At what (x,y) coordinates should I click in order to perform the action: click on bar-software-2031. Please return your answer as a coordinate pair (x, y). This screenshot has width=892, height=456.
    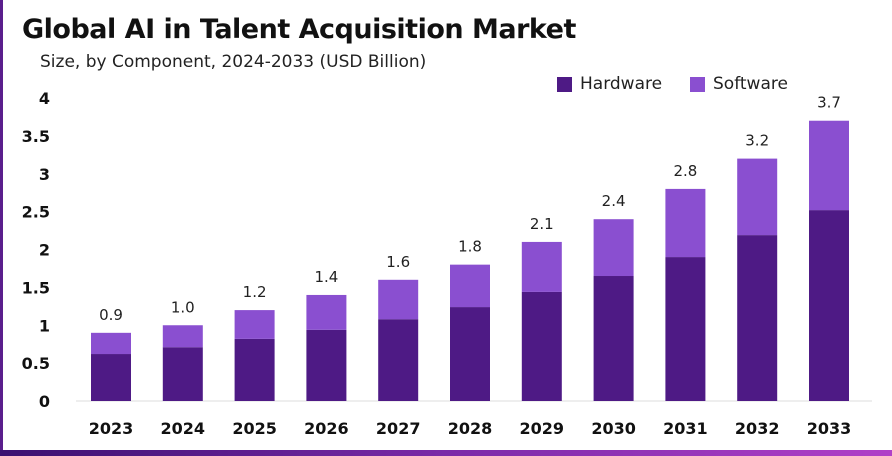
    Looking at the image, I should click on (685, 223).